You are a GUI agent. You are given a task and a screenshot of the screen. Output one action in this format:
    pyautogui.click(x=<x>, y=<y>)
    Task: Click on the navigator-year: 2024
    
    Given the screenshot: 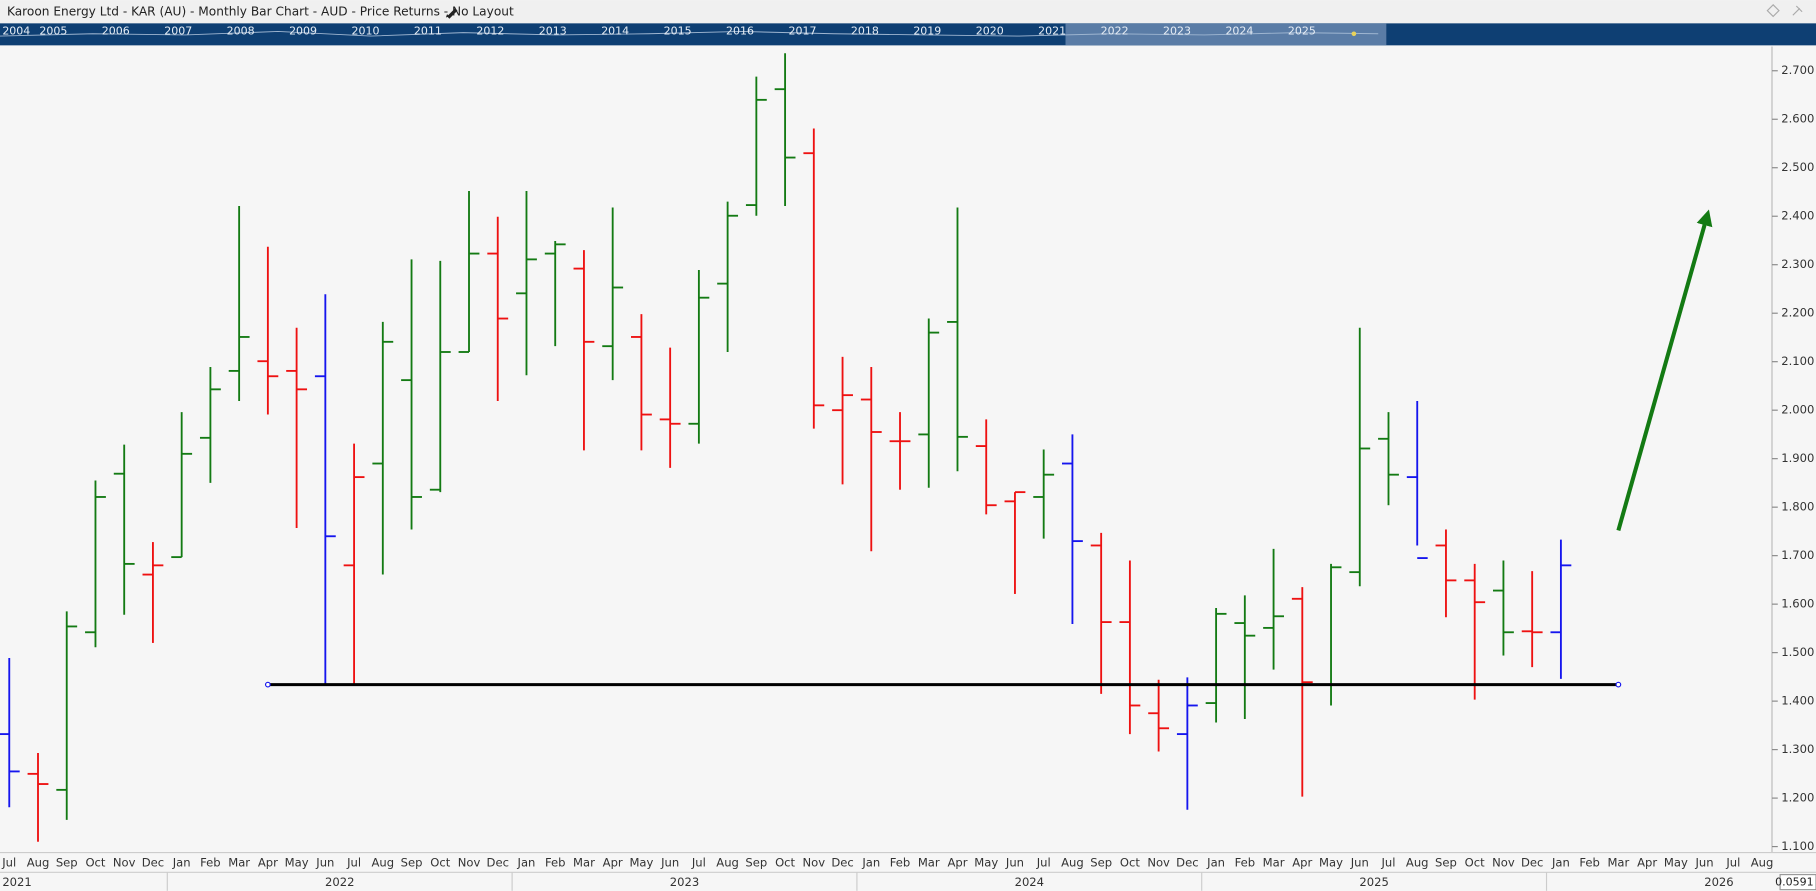 What is the action you would take?
    pyautogui.click(x=1239, y=30)
    